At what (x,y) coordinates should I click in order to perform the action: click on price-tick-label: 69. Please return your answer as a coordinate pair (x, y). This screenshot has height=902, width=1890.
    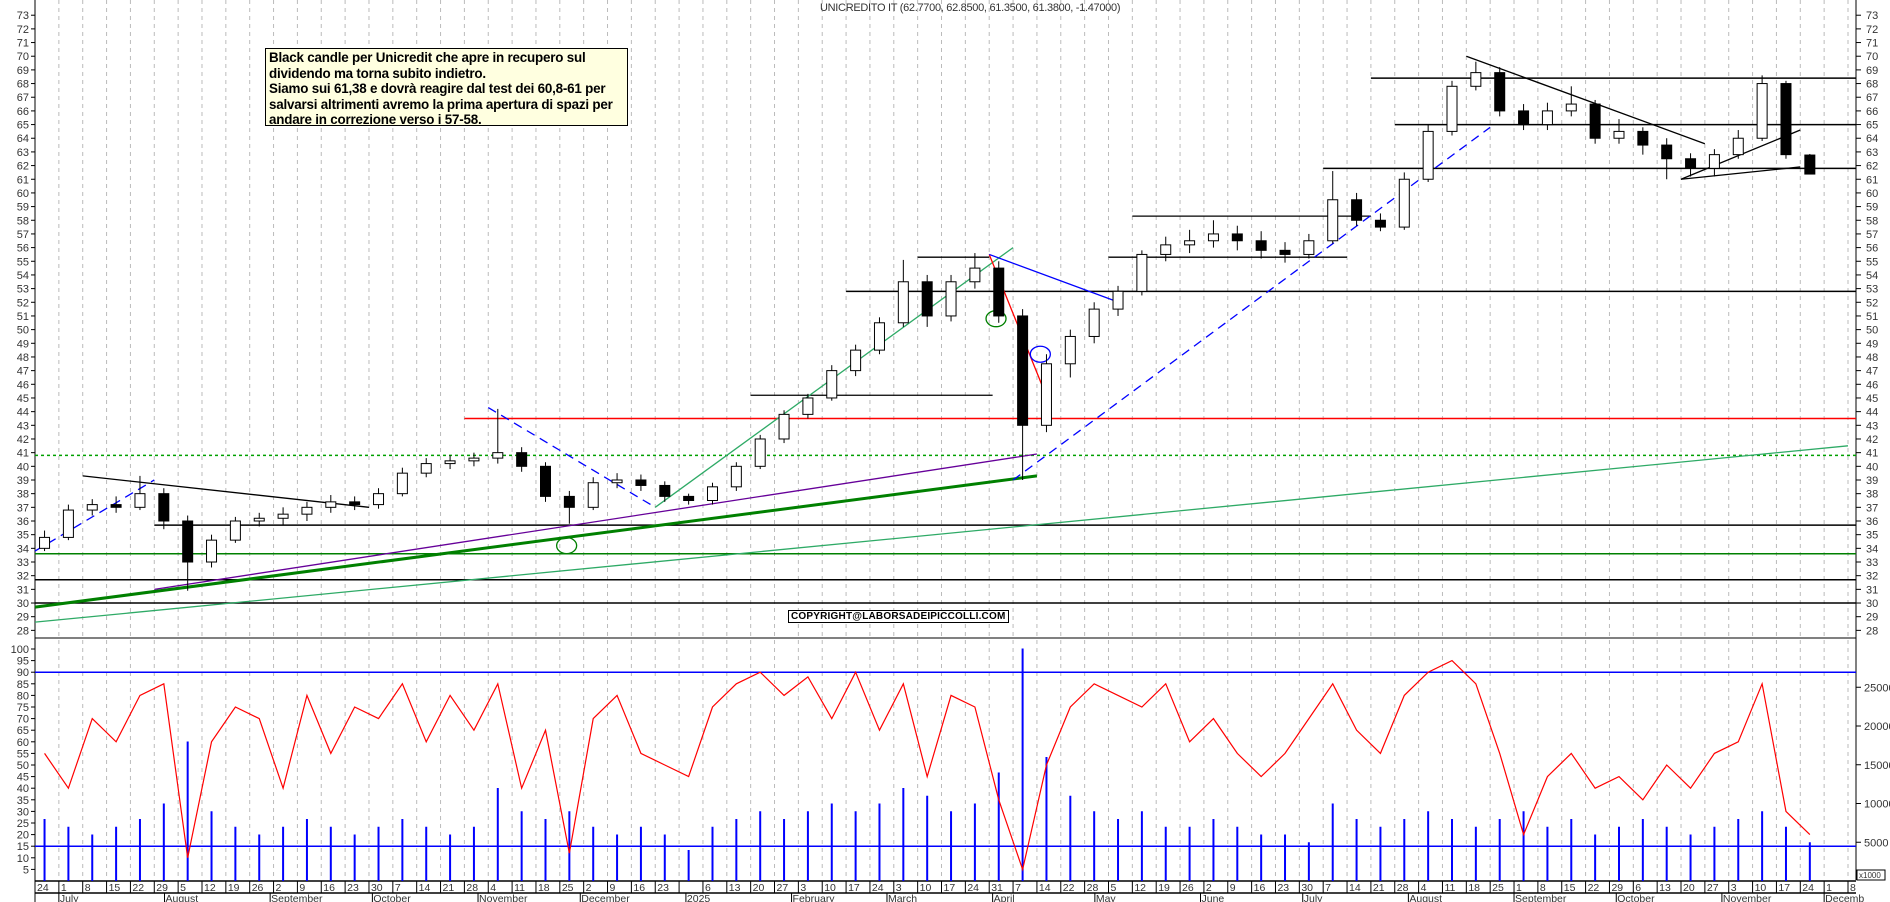
    Looking at the image, I should click on (1872, 71).